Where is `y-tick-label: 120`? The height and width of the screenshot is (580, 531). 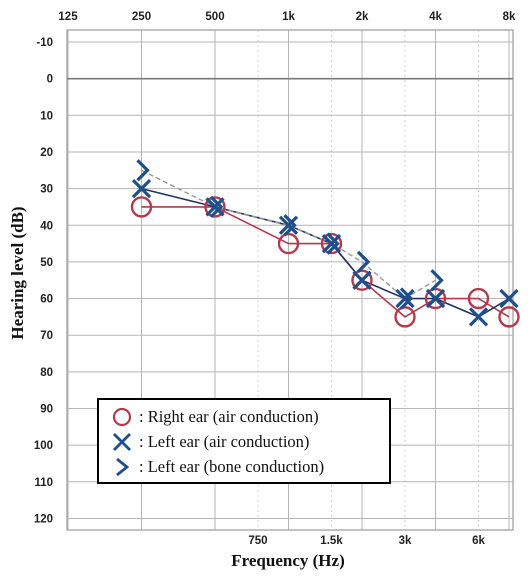 y-tick-label: 120 is located at coordinates (43, 519).